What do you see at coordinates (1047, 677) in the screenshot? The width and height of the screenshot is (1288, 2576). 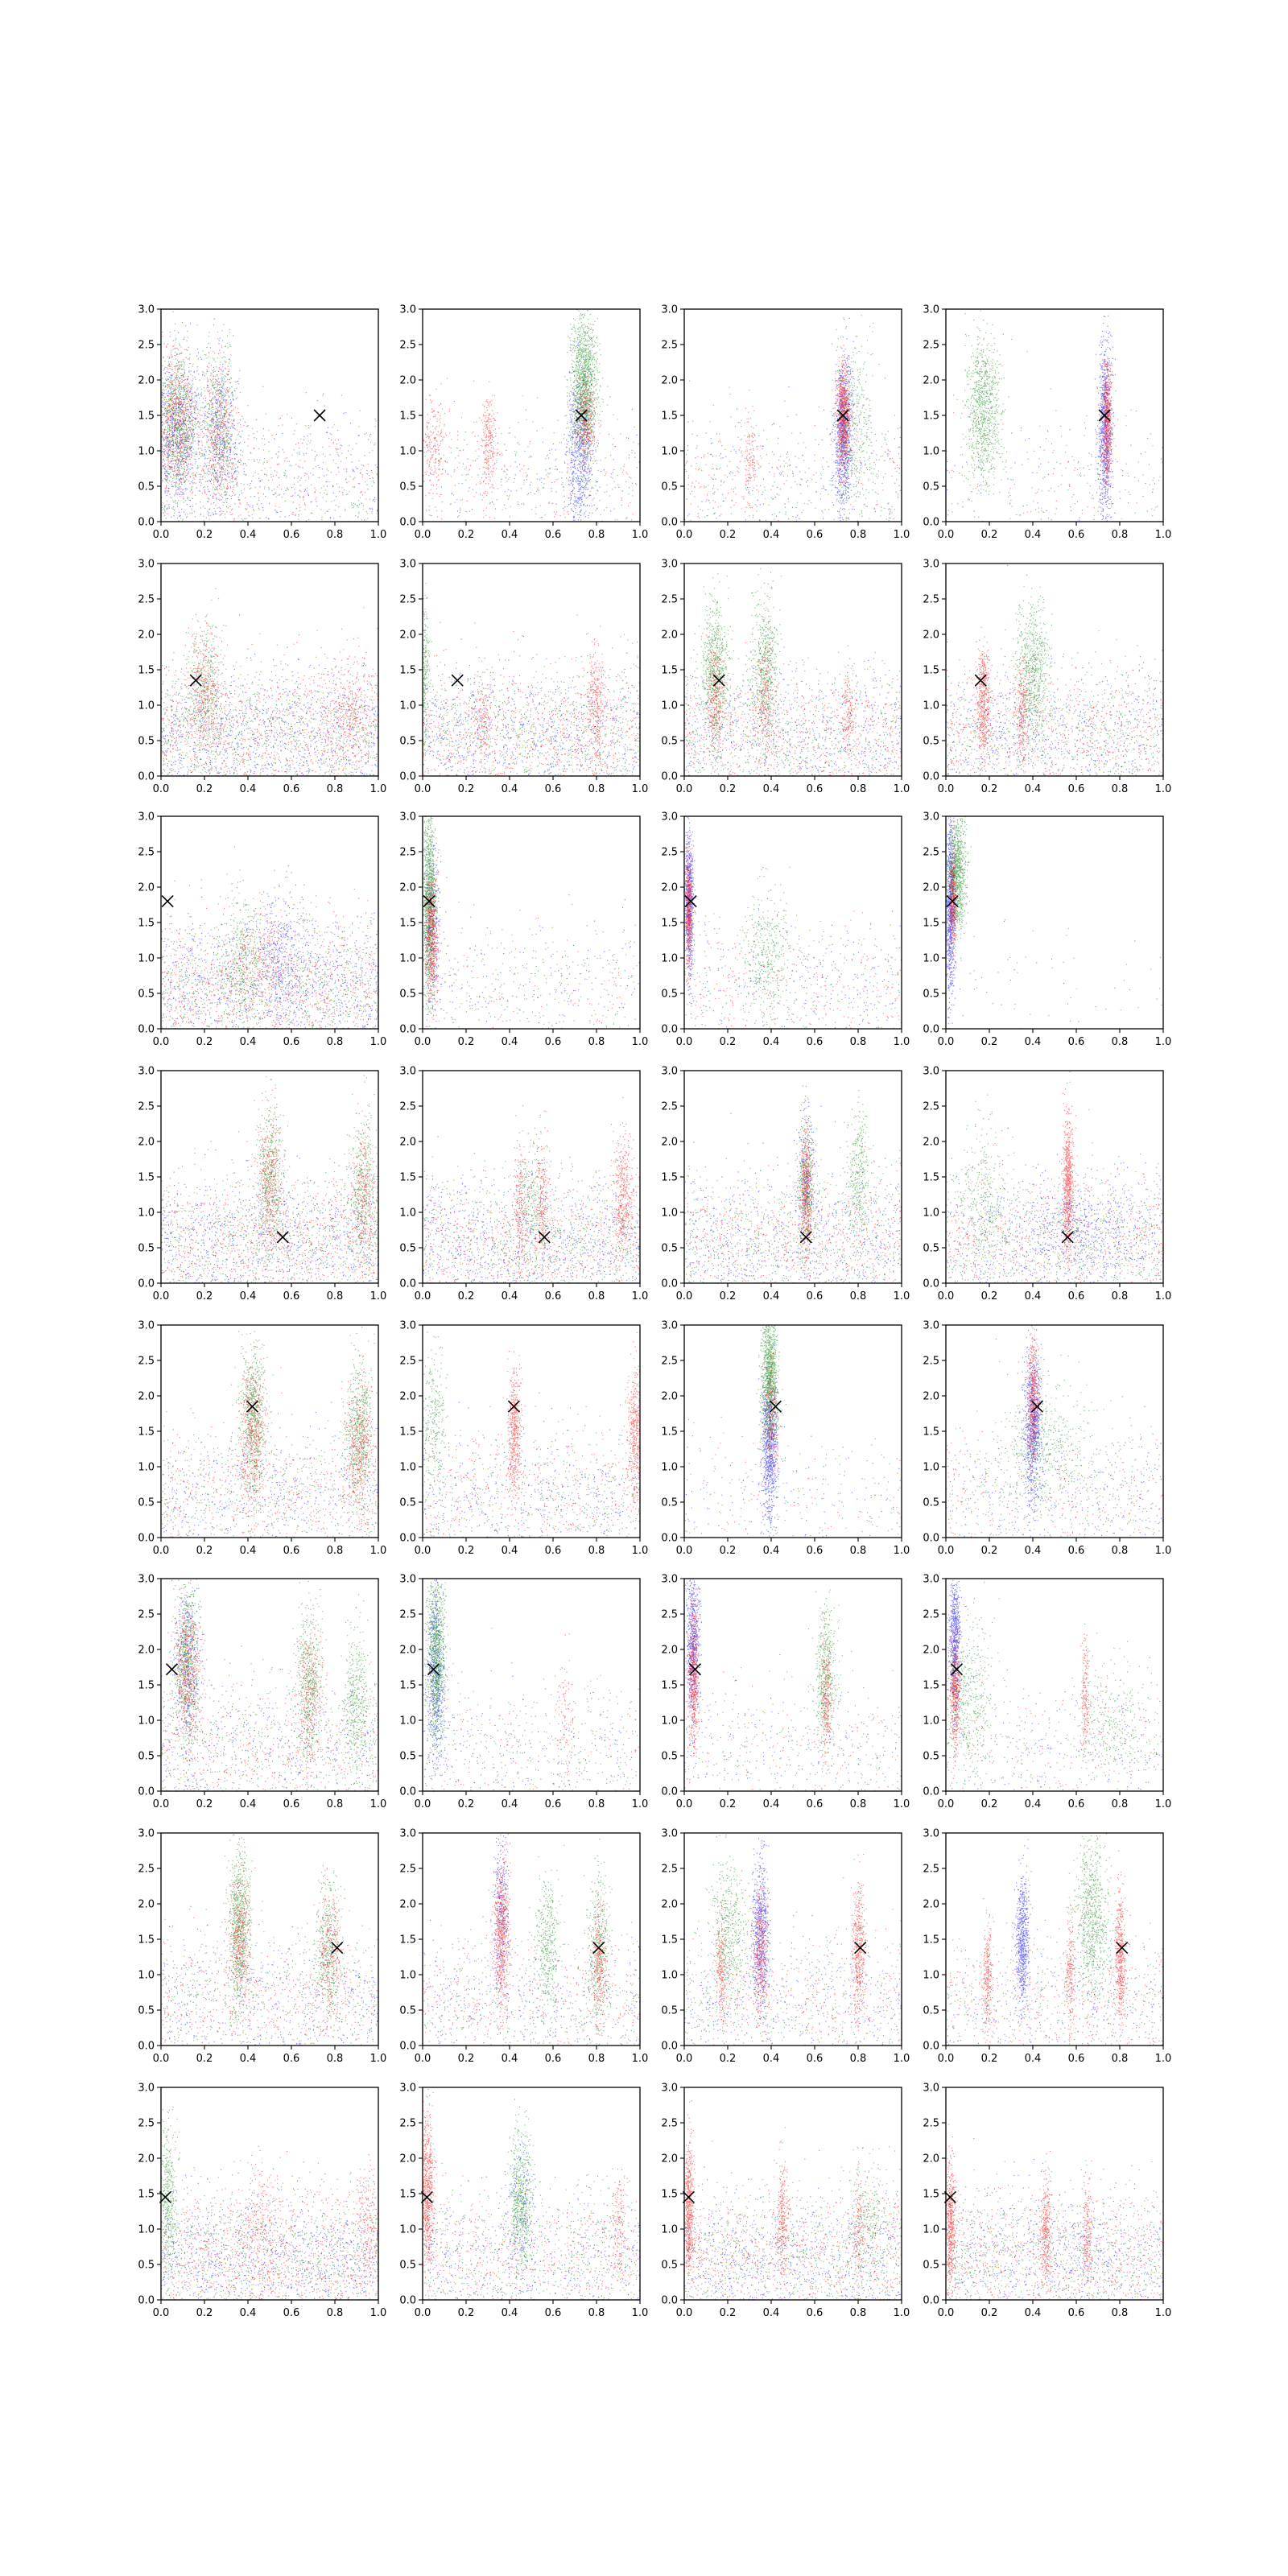 I see `scatter-panel-r2-c4: 0.0 0.2 0.4 0.6 0.8 1.00.00.51.01.52.02.53.0` at bounding box center [1047, 677].